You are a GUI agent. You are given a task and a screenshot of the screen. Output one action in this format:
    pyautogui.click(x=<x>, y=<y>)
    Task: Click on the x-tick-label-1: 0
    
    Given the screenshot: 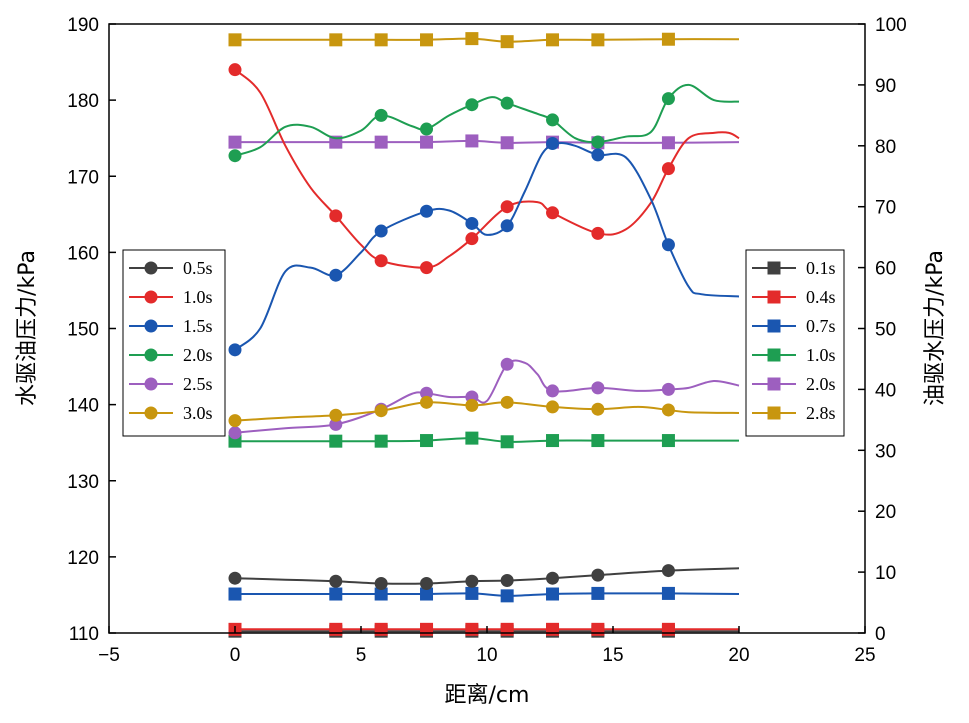 What is the action you would take?
    pyautogui.click(x=235, y=655)
    